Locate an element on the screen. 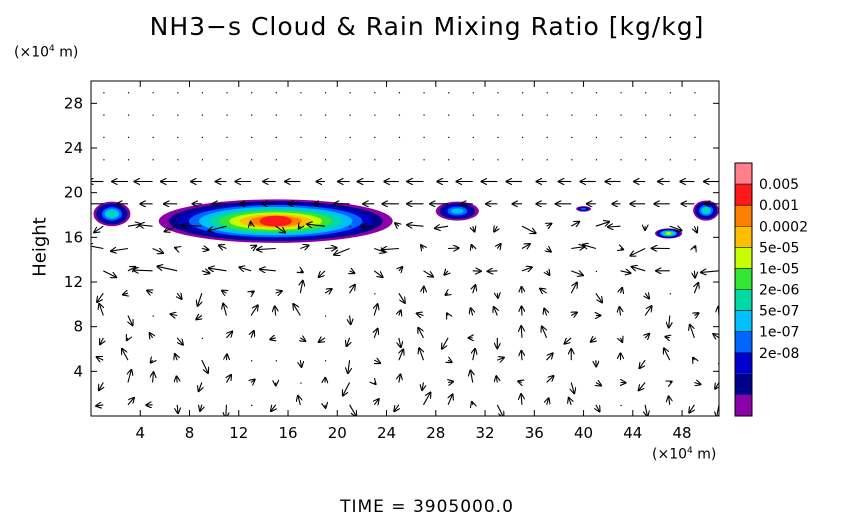 The width and height of the screenshot is (854, 519). y-tick-label: 20 is located at coordinates (73, 193).